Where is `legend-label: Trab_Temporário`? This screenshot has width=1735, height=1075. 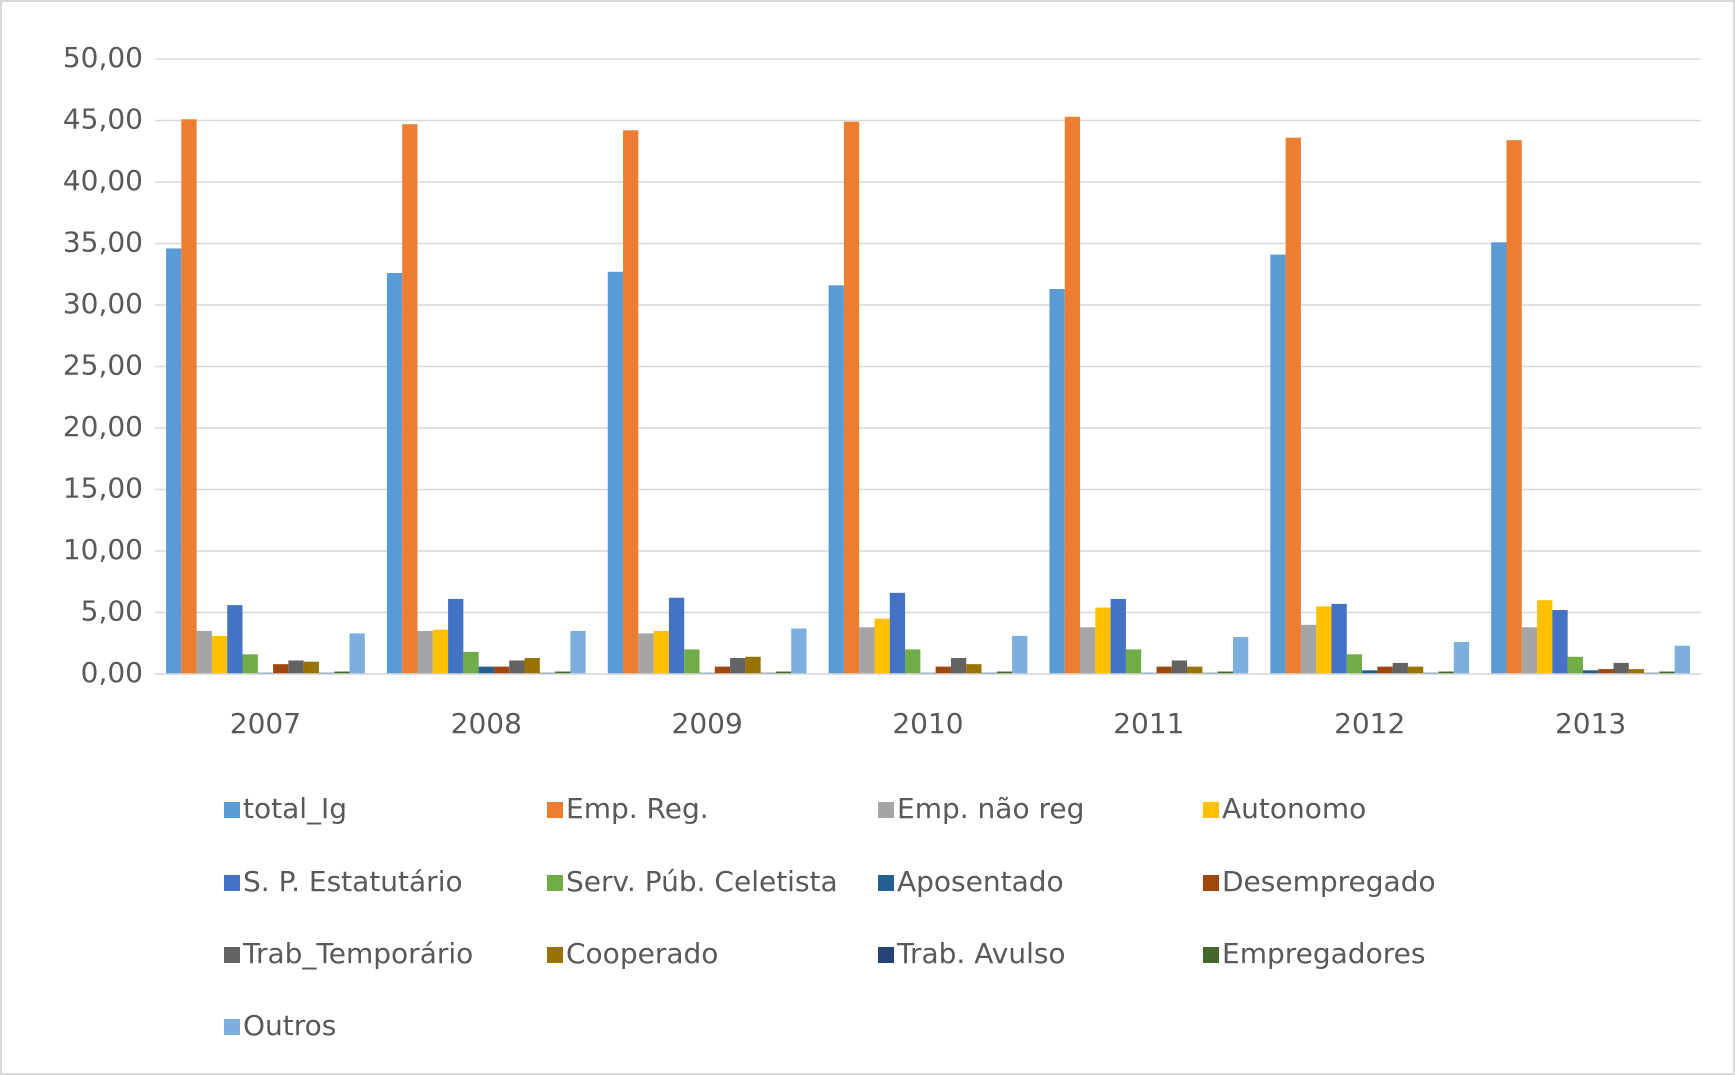 legend-label: Trab_Temporário is located at coordinates (357, 953).